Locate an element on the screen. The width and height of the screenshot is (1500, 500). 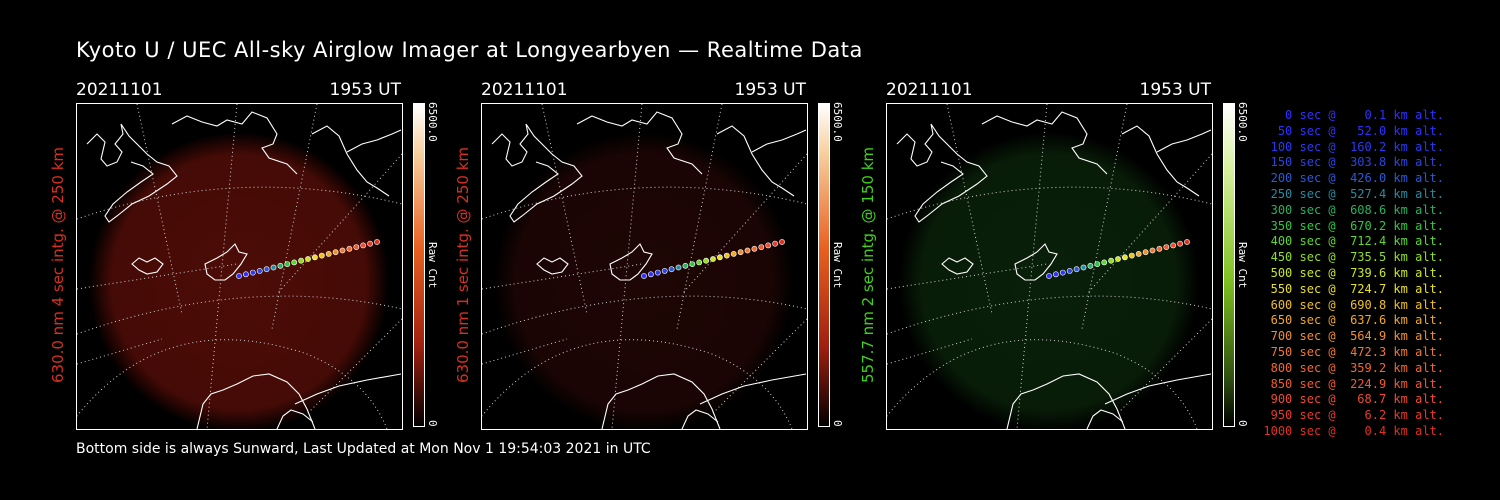
colorbar-max: 6500.0 is located at coordinates (837, 122).